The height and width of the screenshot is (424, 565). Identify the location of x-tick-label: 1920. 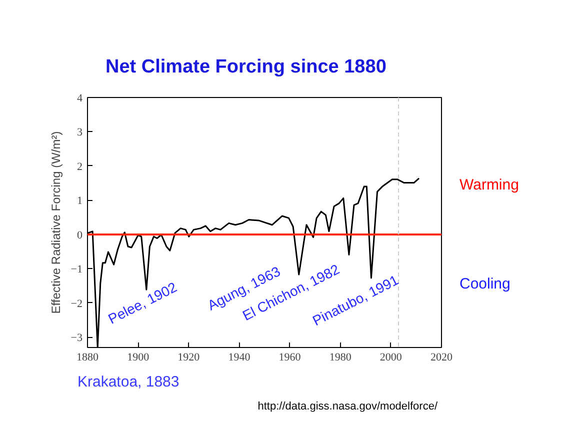
(189, 358).